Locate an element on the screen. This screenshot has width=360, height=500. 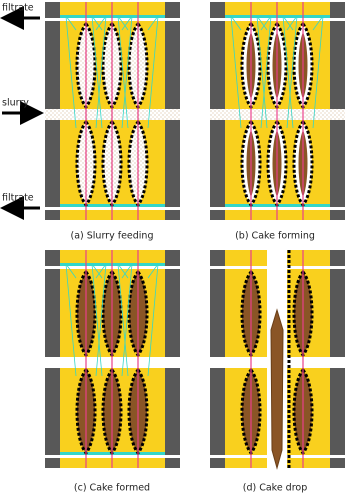
label: slurry is located at coordinates (15, 103).